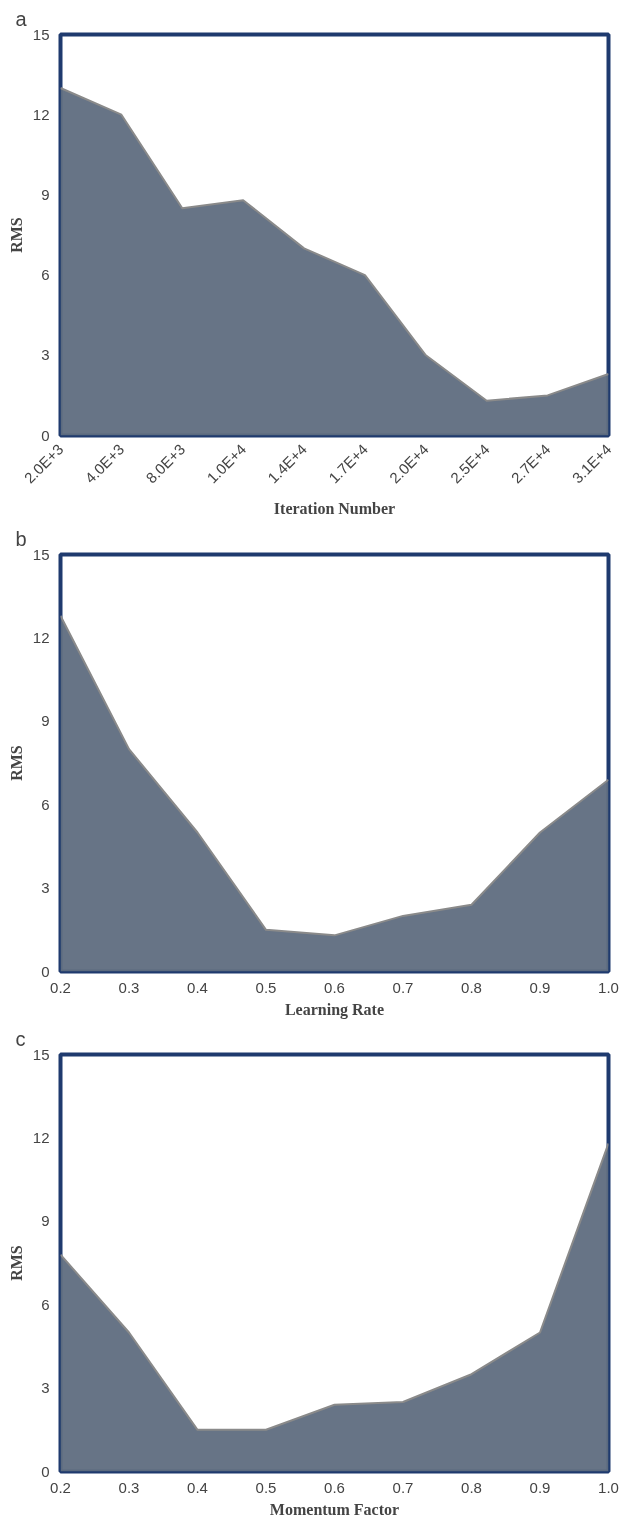 The height and width of the screenshot is (1527, 643). What do you see at coordinates (20, 1038) in the screenshot?
I see `chart-title: c` at bounding box center [20, 1038].